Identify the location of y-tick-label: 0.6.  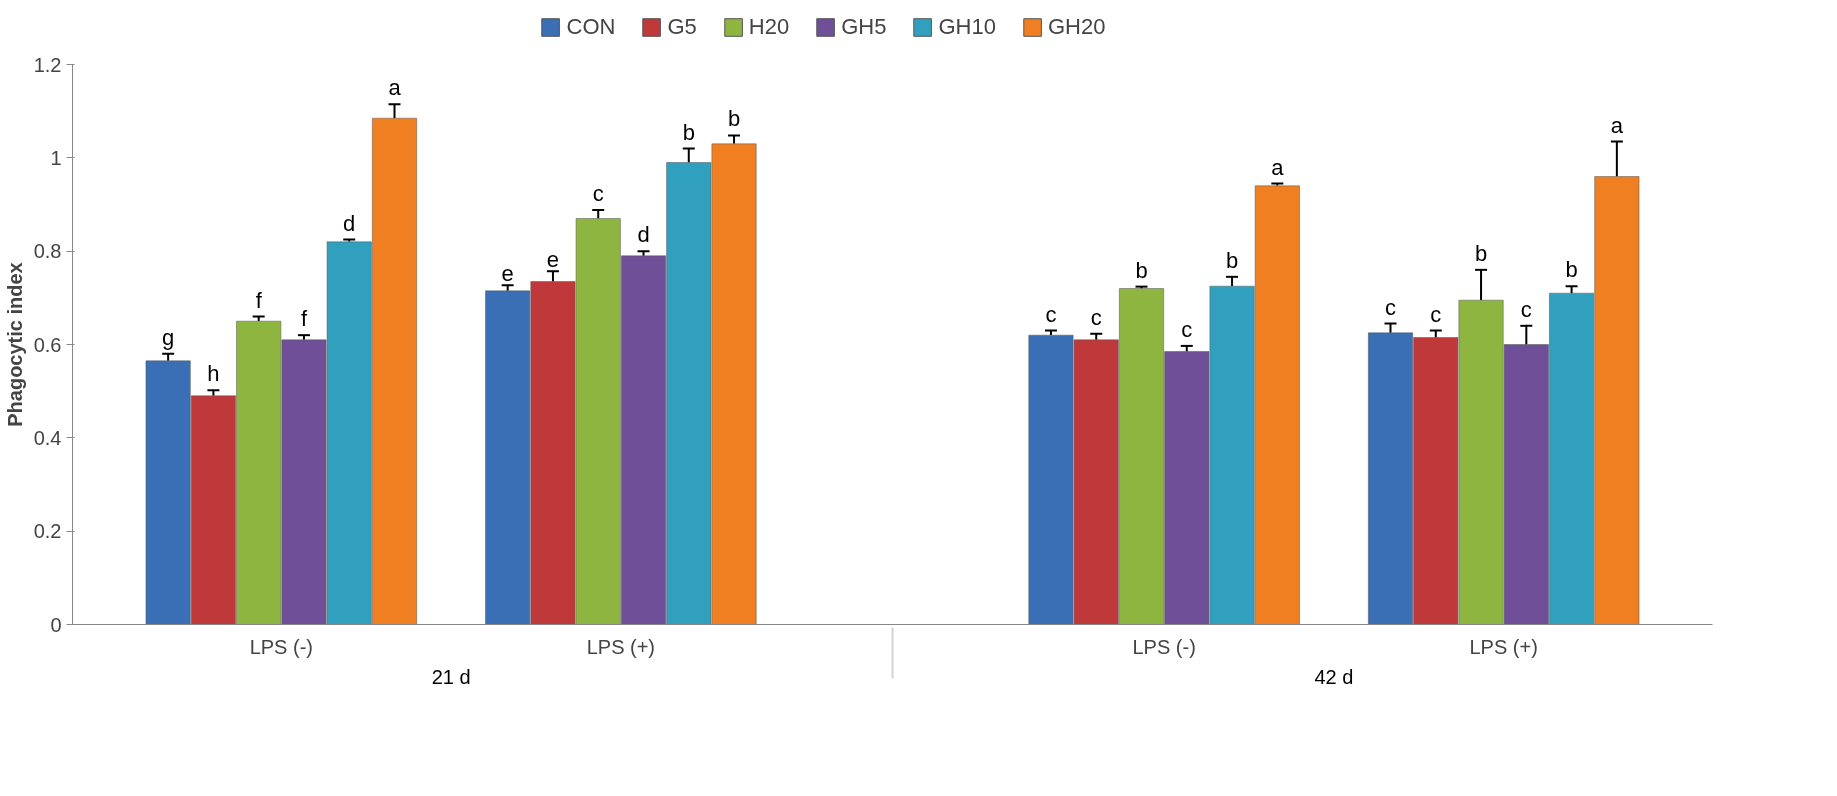
(47, 344).